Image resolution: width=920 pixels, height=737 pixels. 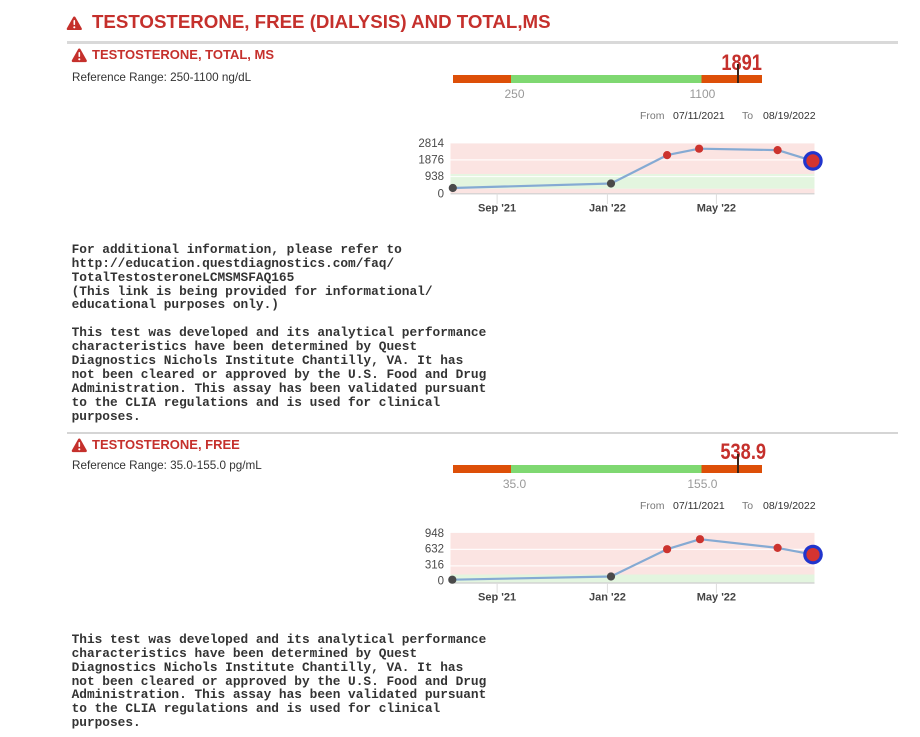 What do you see at coordinates (434, 550) in the screenshot?
I see `svg-text: 632` at bounding box center [434, 550].